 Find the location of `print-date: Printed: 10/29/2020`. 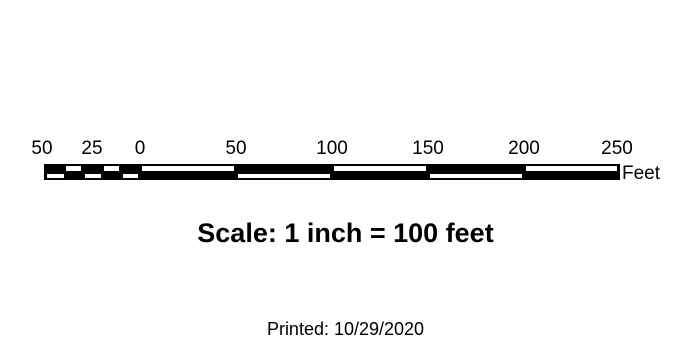

print-date: Printed: 10/29/2020 is located at coordinates (345, 329).